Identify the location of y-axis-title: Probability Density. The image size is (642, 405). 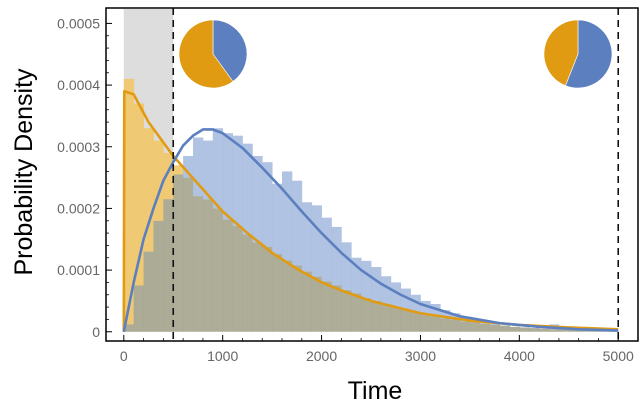
(24, 172).